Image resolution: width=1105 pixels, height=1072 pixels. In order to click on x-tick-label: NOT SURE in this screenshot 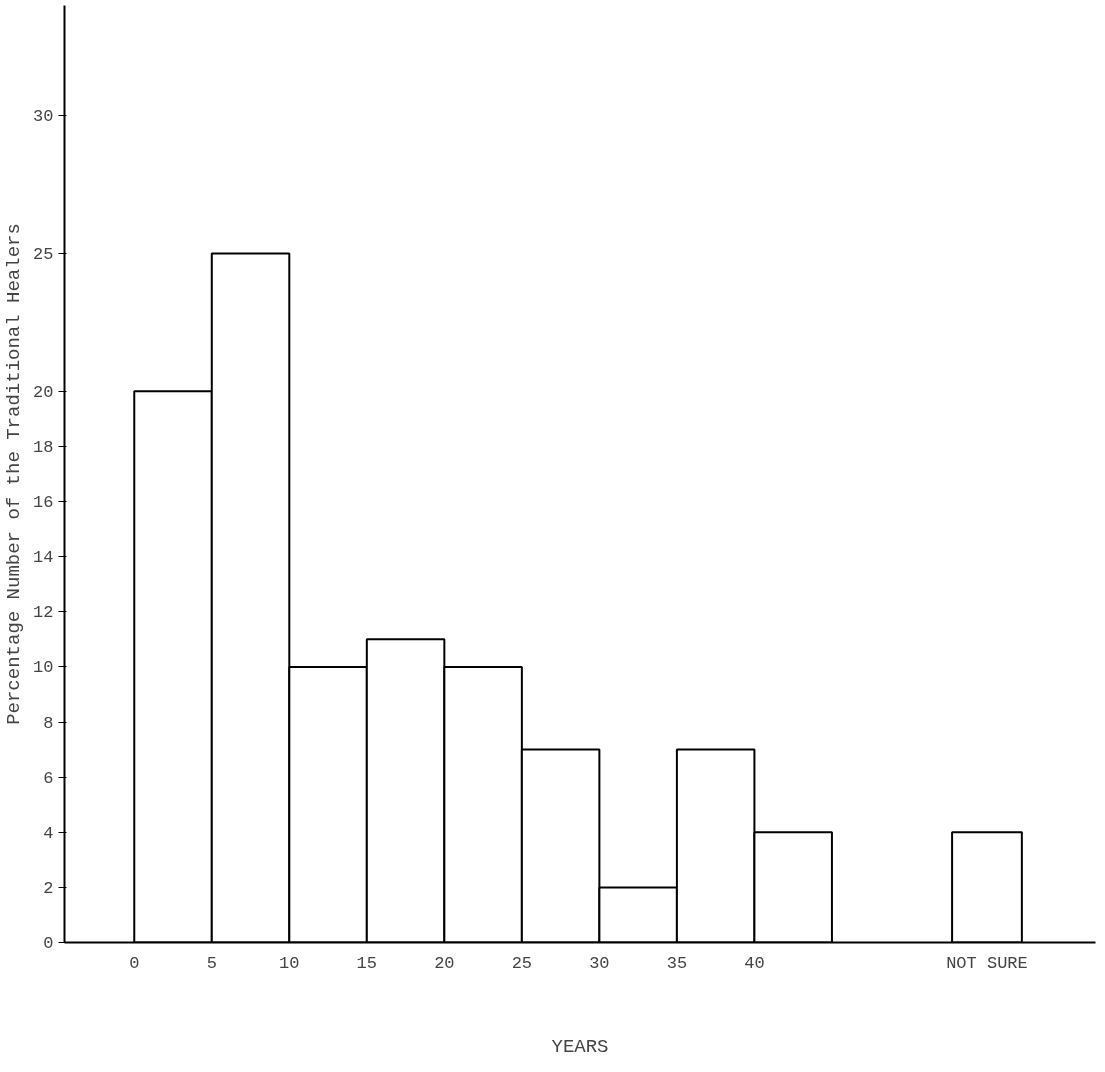, I will do `click(987, 963)`.